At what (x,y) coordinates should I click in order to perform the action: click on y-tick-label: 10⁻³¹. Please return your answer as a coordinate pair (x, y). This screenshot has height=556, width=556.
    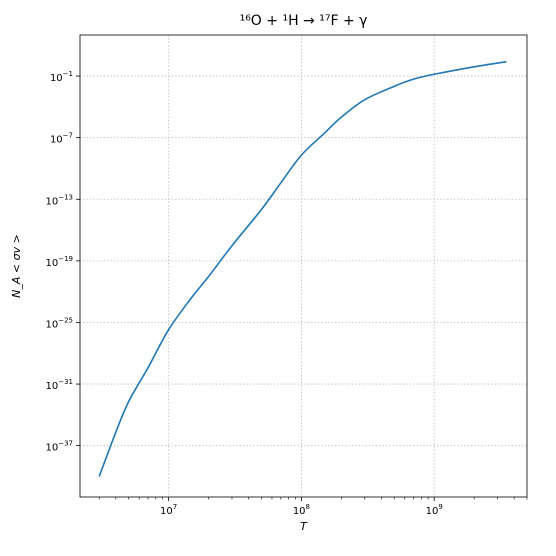
    Looking at the image, I should click on (59, 385).